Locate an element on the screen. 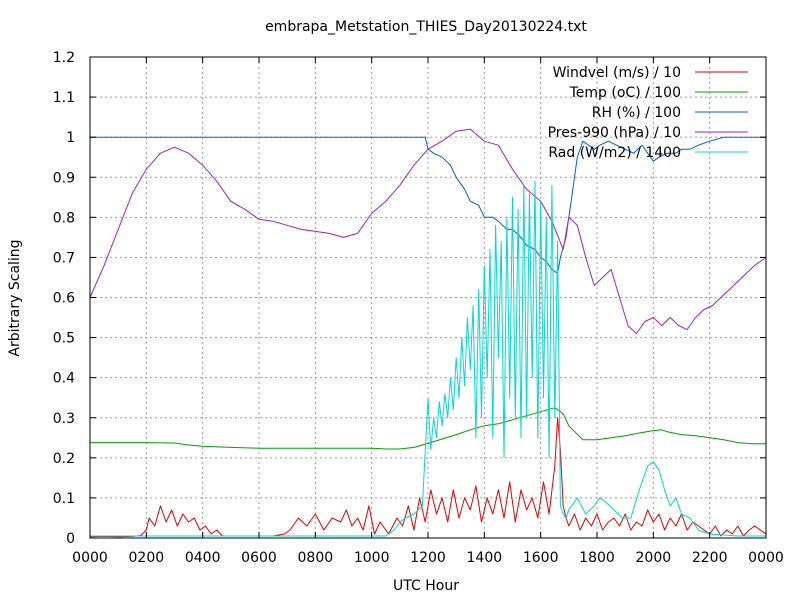 The height and width of the screenshot is (600, 800). y-tick-label: 0.2 is located at coordinates (64, 459).